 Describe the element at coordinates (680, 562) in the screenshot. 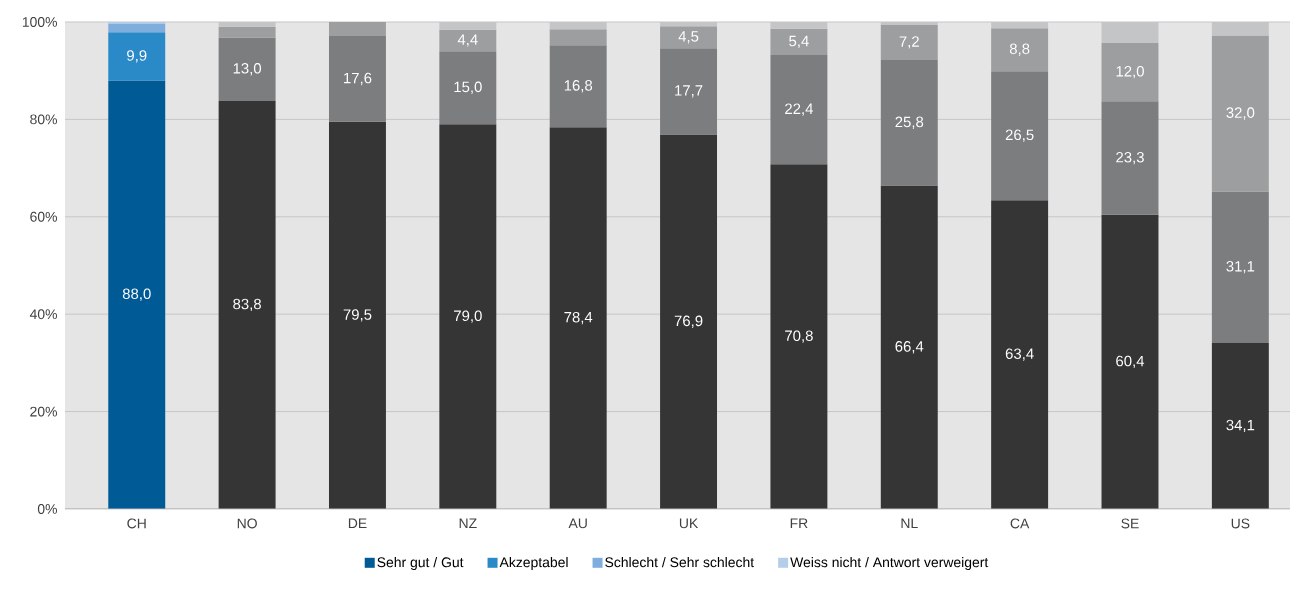

I see `legend-label: Schlecht / Sehr schlecht` at that location.